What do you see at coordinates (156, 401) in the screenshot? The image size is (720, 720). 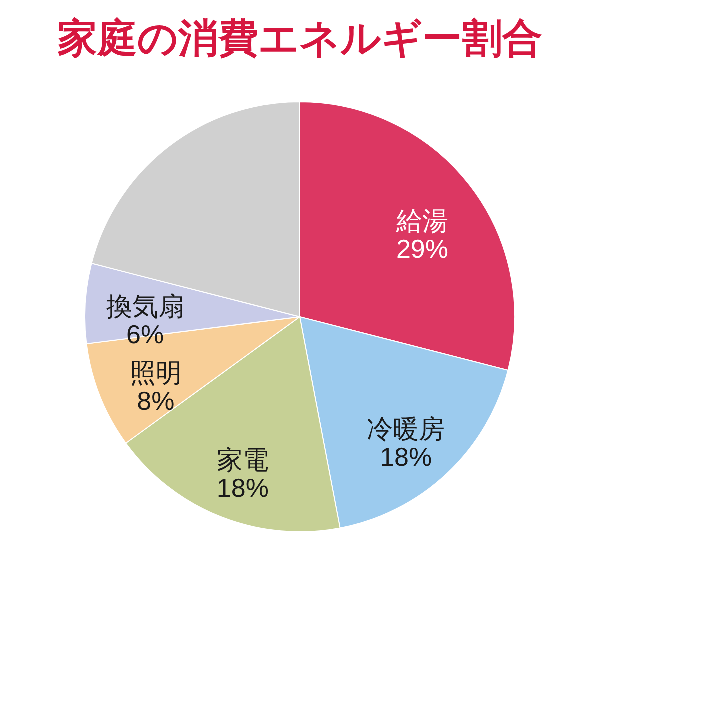 I see `data-label: 8%` at bounding box center [156, 401].